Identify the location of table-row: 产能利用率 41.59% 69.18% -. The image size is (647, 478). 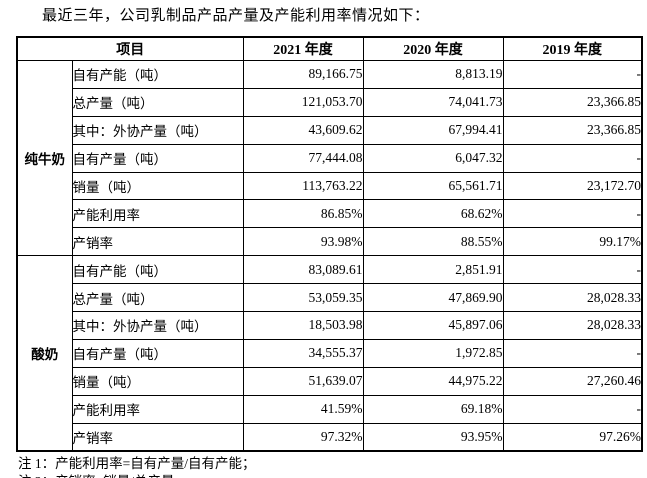
(330, 409).